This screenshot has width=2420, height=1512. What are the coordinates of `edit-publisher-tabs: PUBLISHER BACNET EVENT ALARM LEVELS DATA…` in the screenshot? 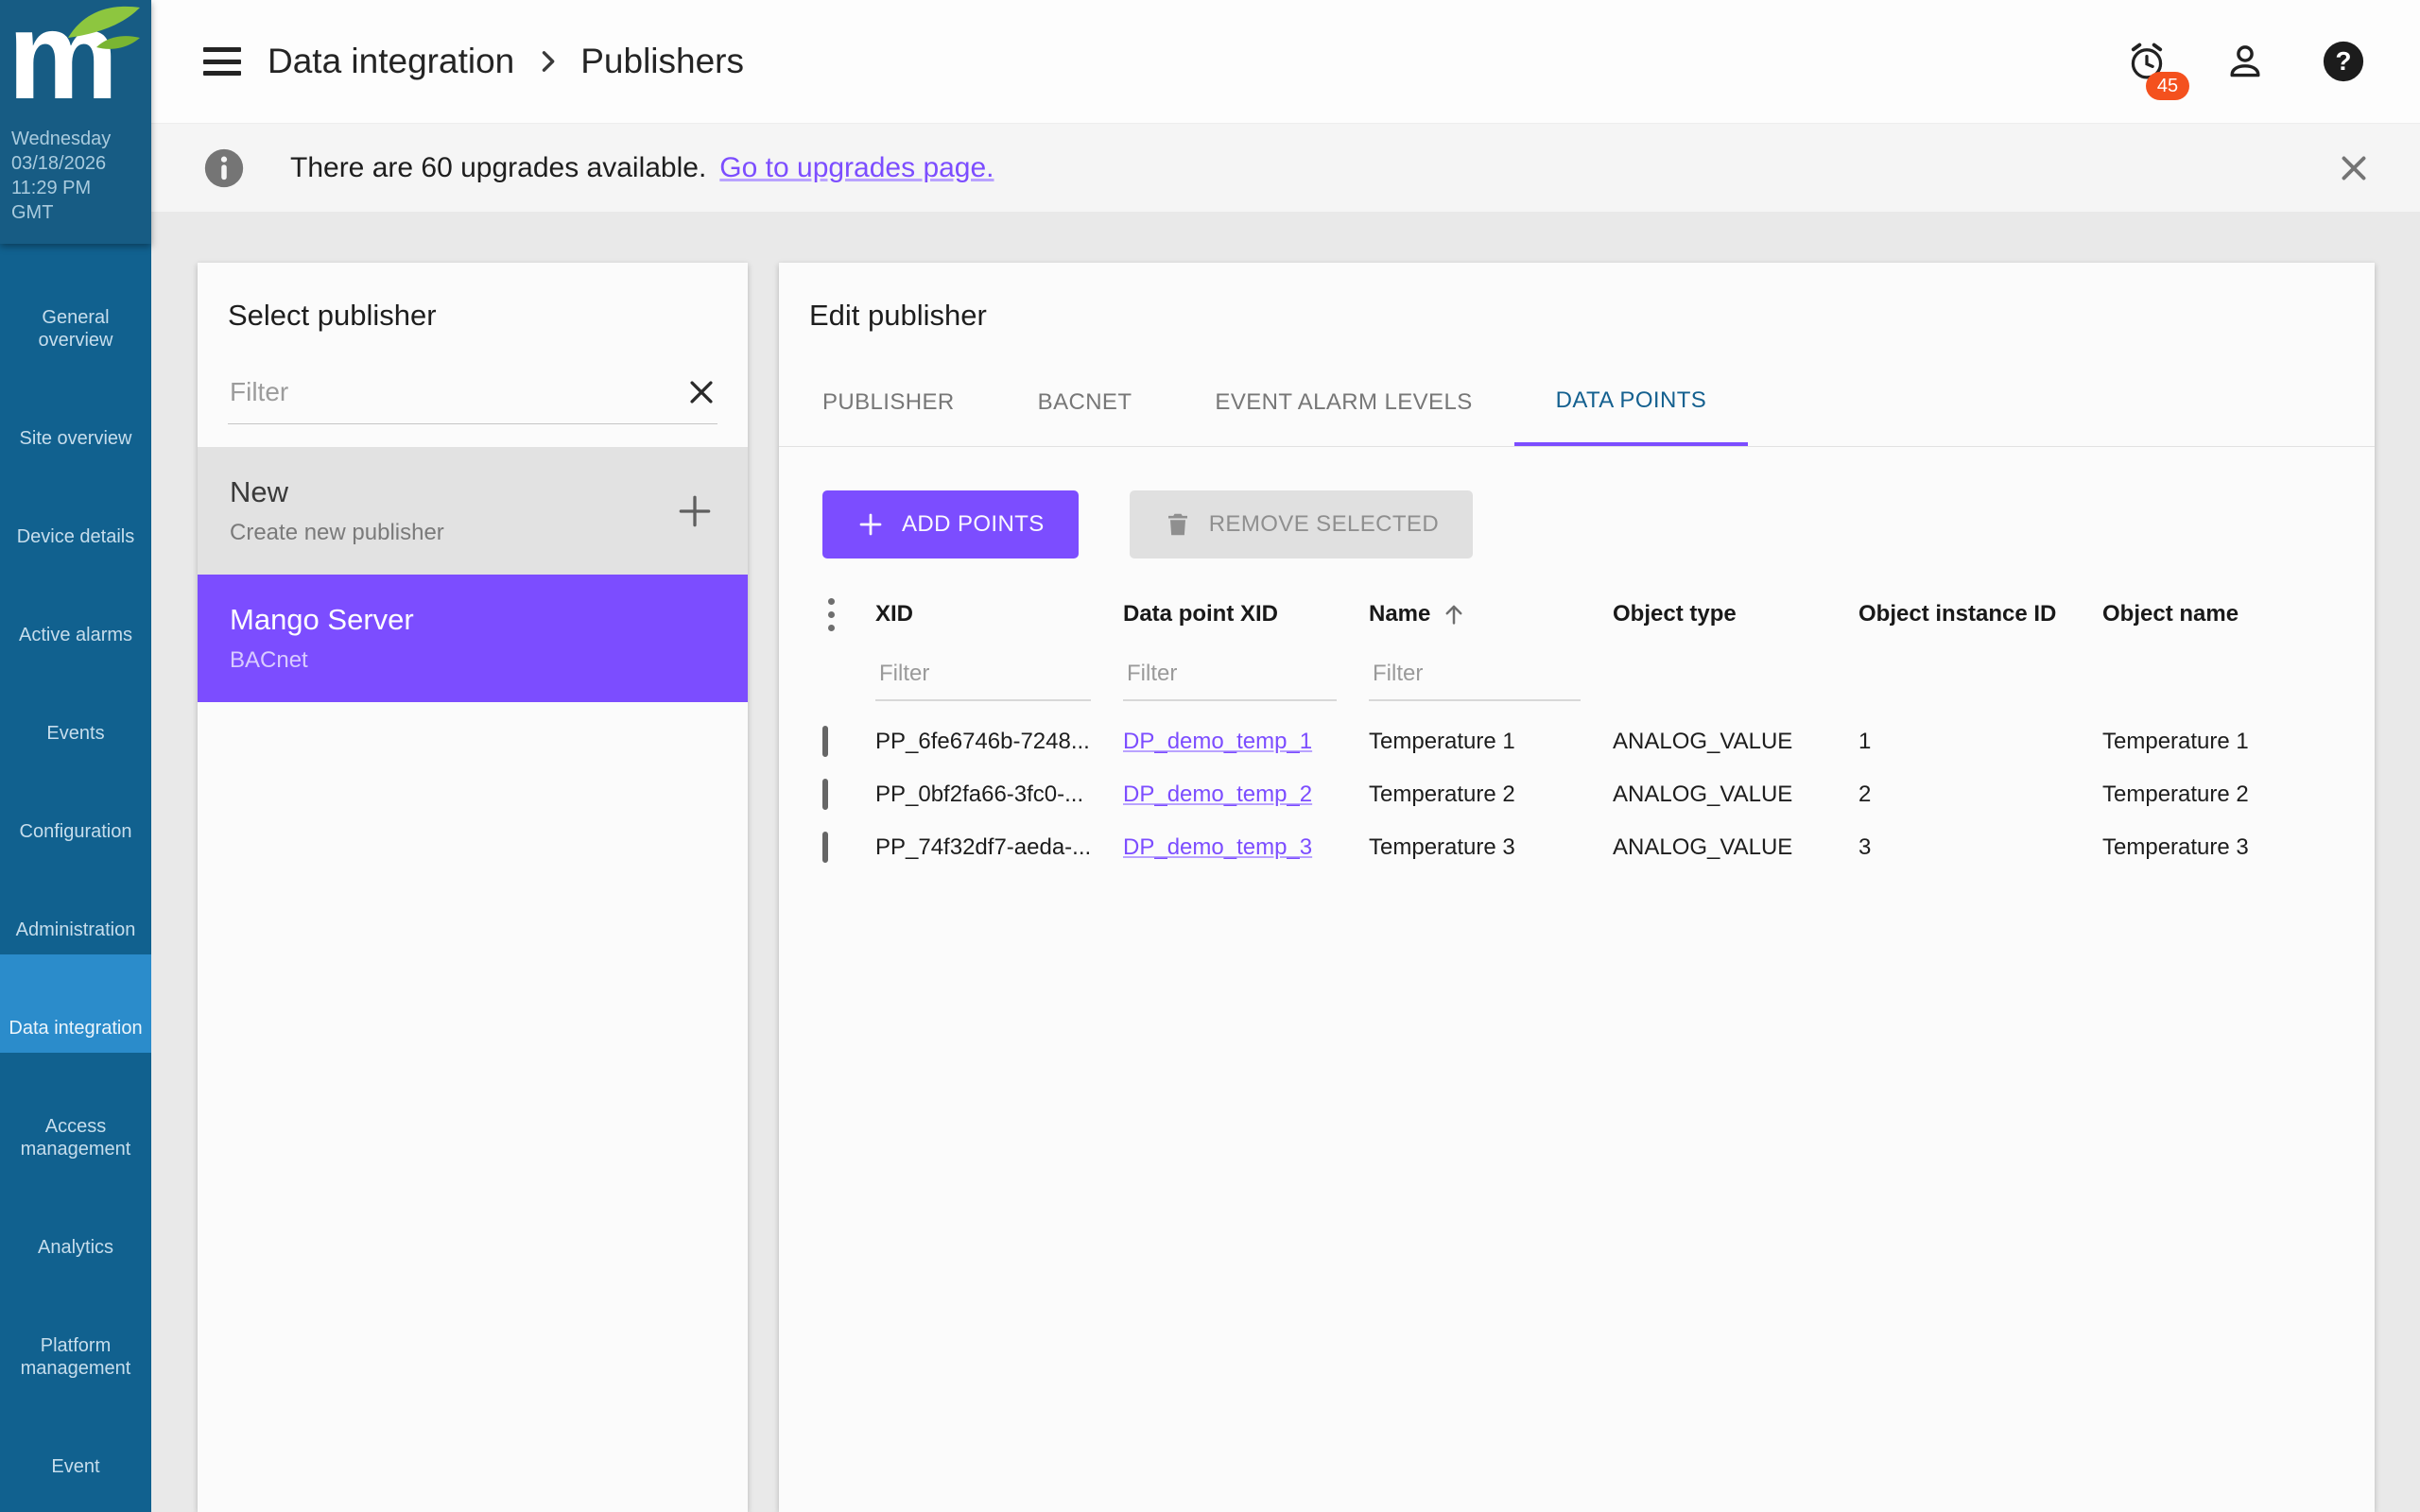 It's located at (1577, 403).